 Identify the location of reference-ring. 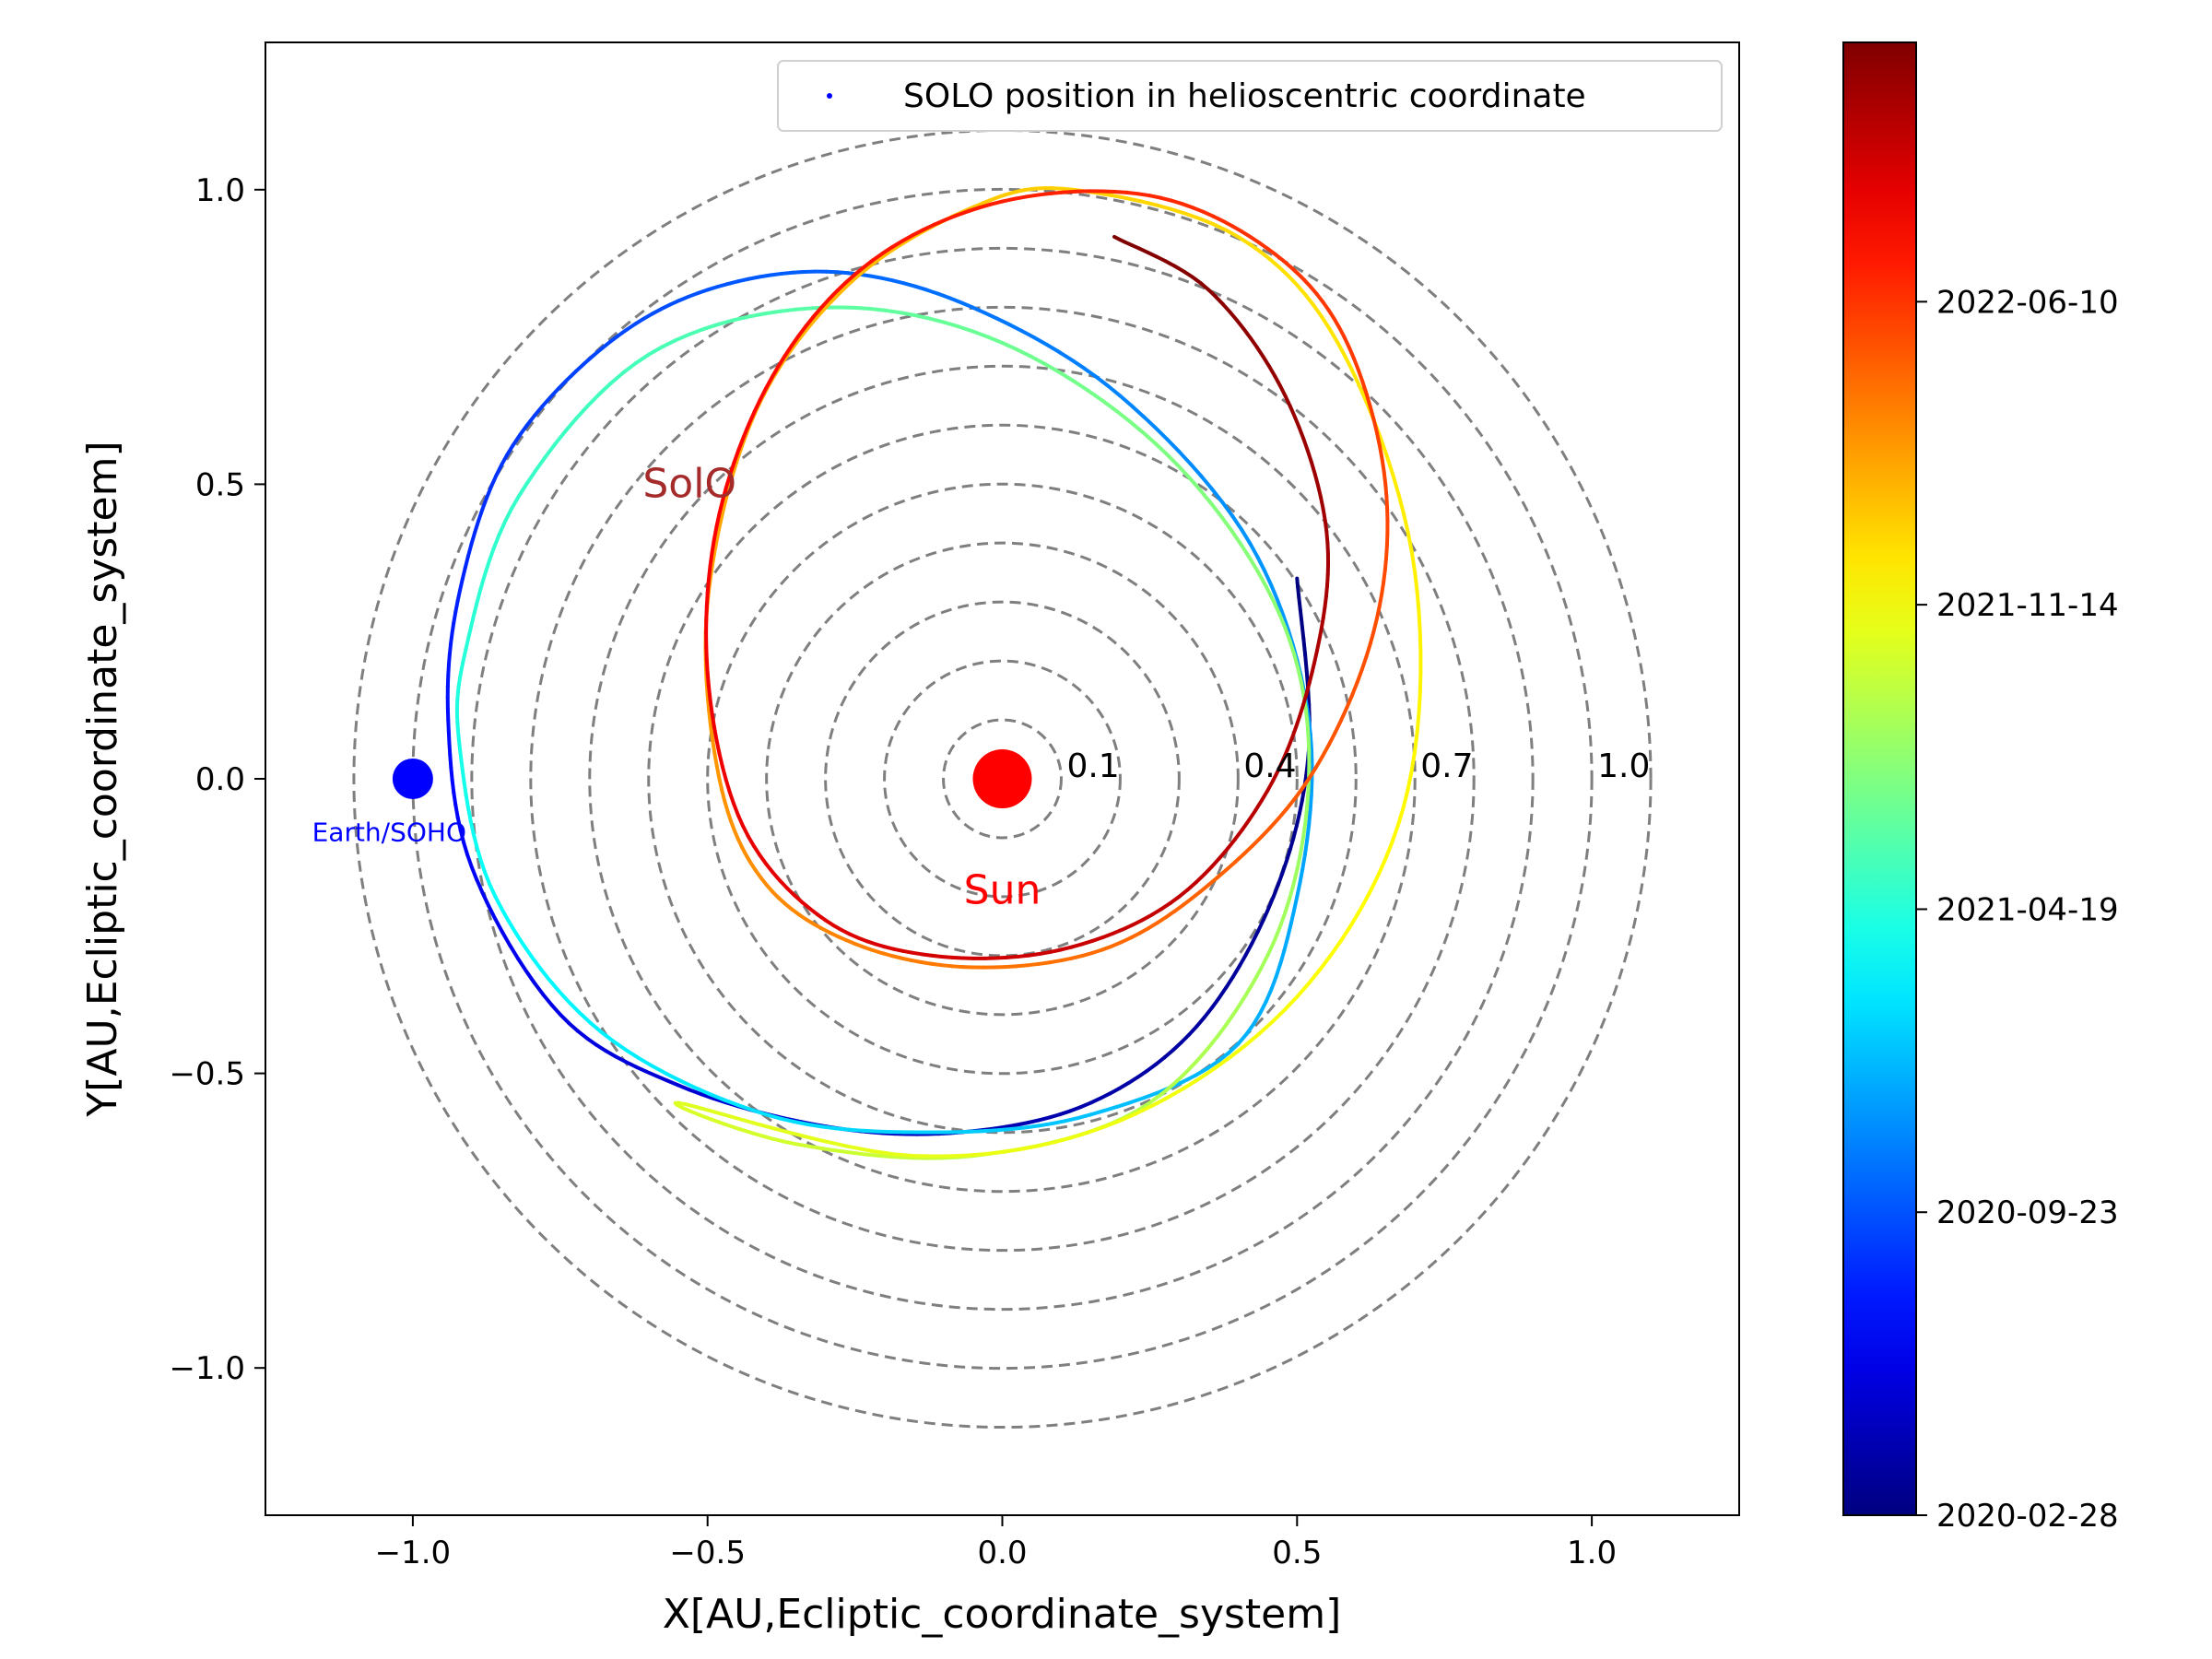
(1002, 779).